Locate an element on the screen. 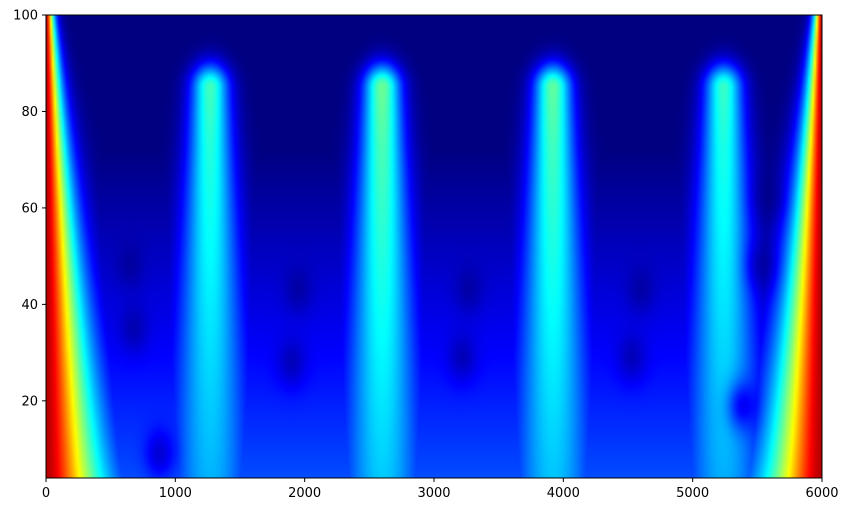 This screenshot has height=511, width=848. y-axis: 20 40 60 80 100 is located at coordinates (29, 209).